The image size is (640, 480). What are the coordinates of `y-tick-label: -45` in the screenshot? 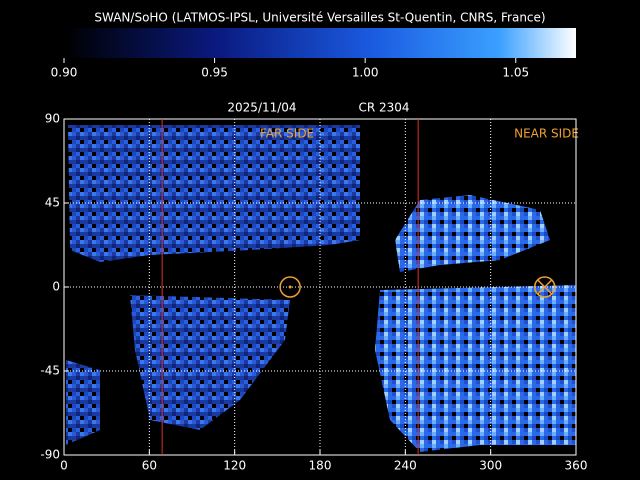 It's located at (50, 371).